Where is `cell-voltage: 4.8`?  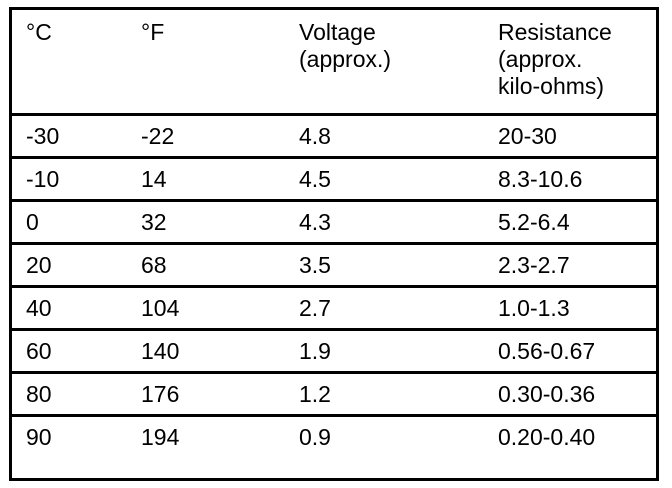 cell-voltage: 4.8 is located at coordinates (384, 136).